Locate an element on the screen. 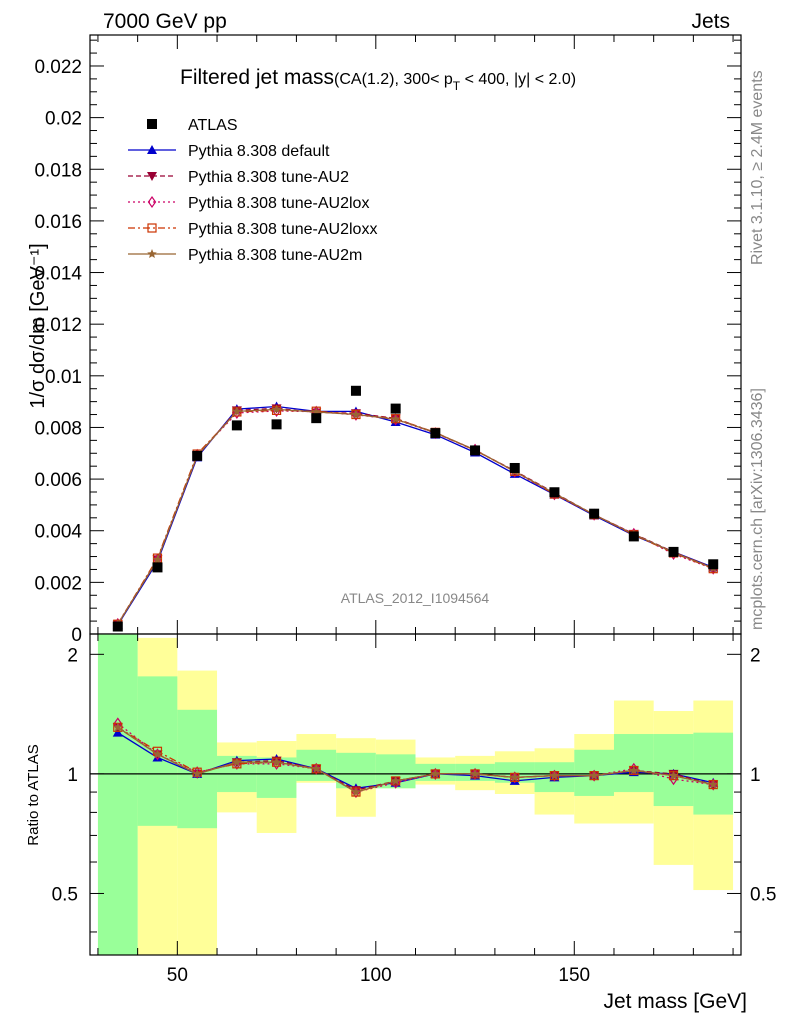 The width and height of the screenshot is (786, 1024). legend-label: Pythia 8.308 tune-AU2loxx is located at coordinates (282, 229).